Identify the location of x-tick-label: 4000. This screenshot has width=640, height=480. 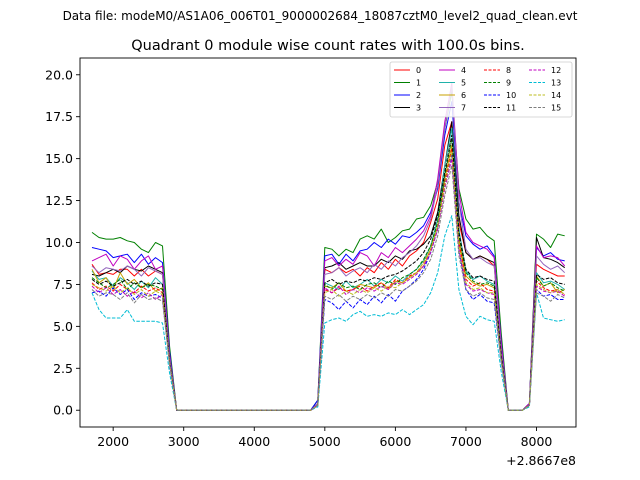
(254, 441).